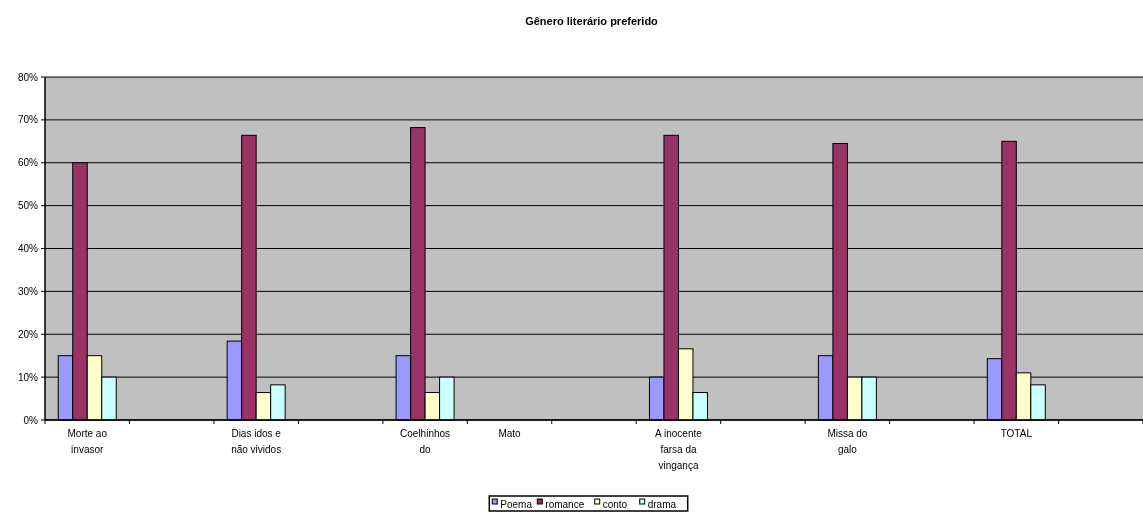 The width and height of the screenshot is (1143, 525). Describe the element at coordinates (662, 504) in the screenshot. I see `legend-label: drama` at that location.